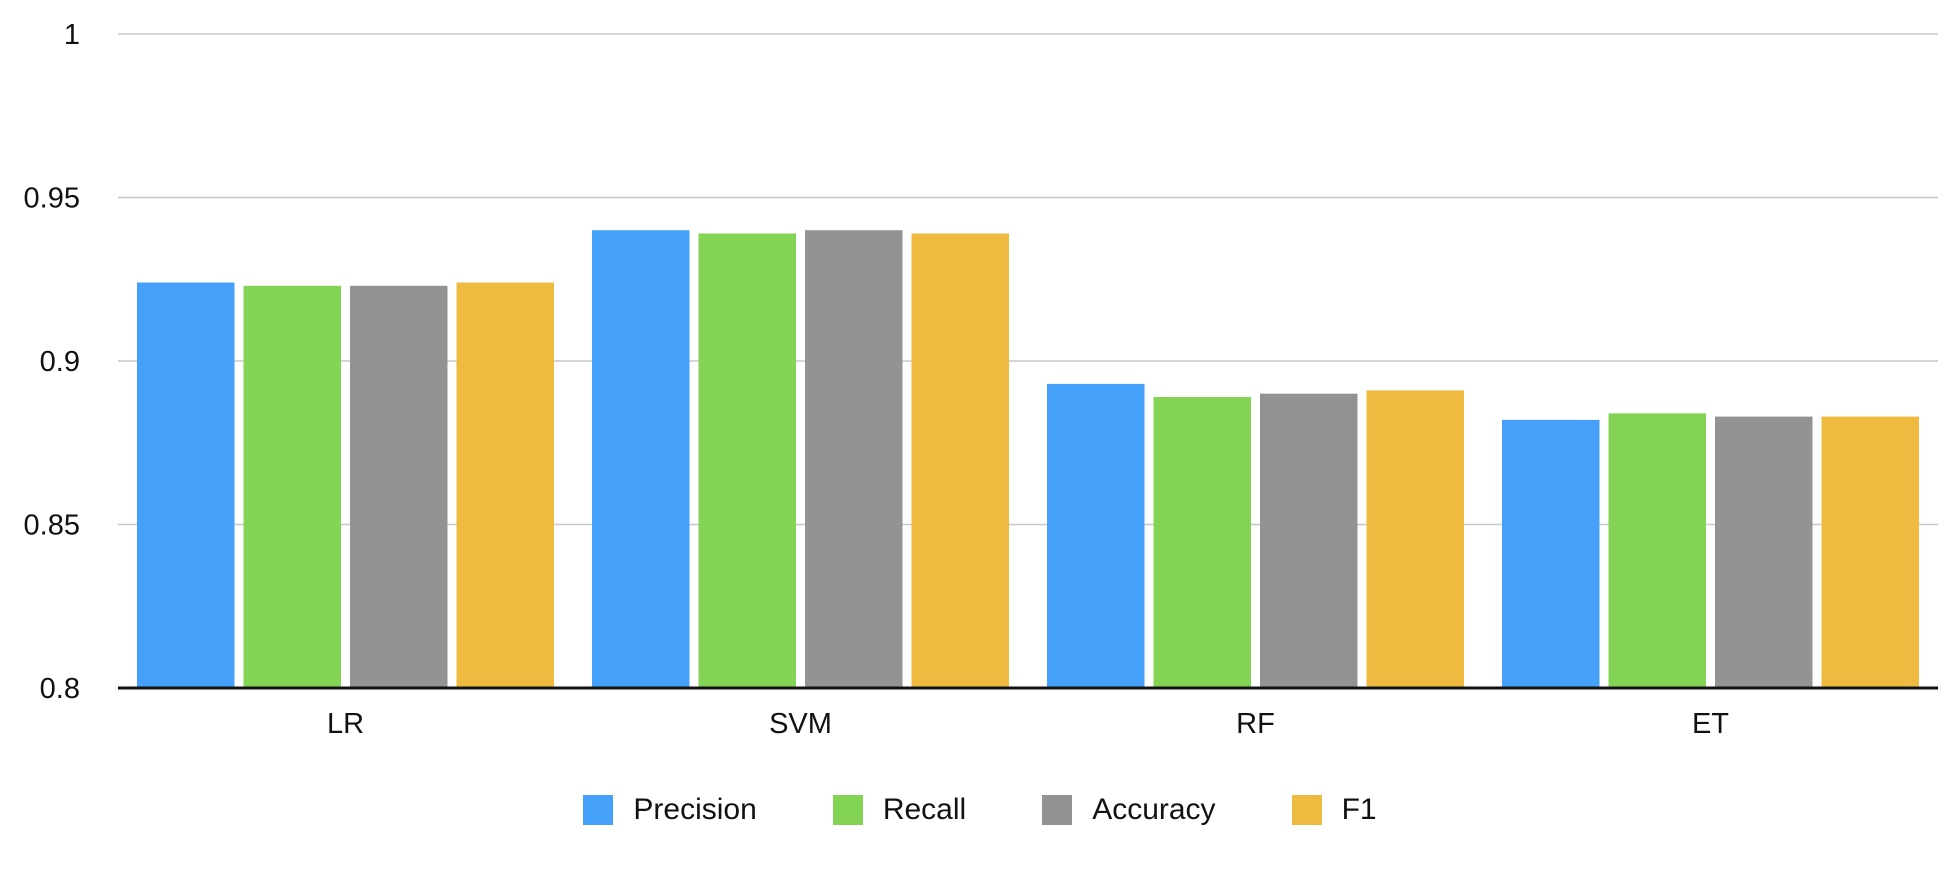 Image resolution: width=1956 pixels, height=870 pixels. I want to click on bar-recall-svm, so click(747, 460).